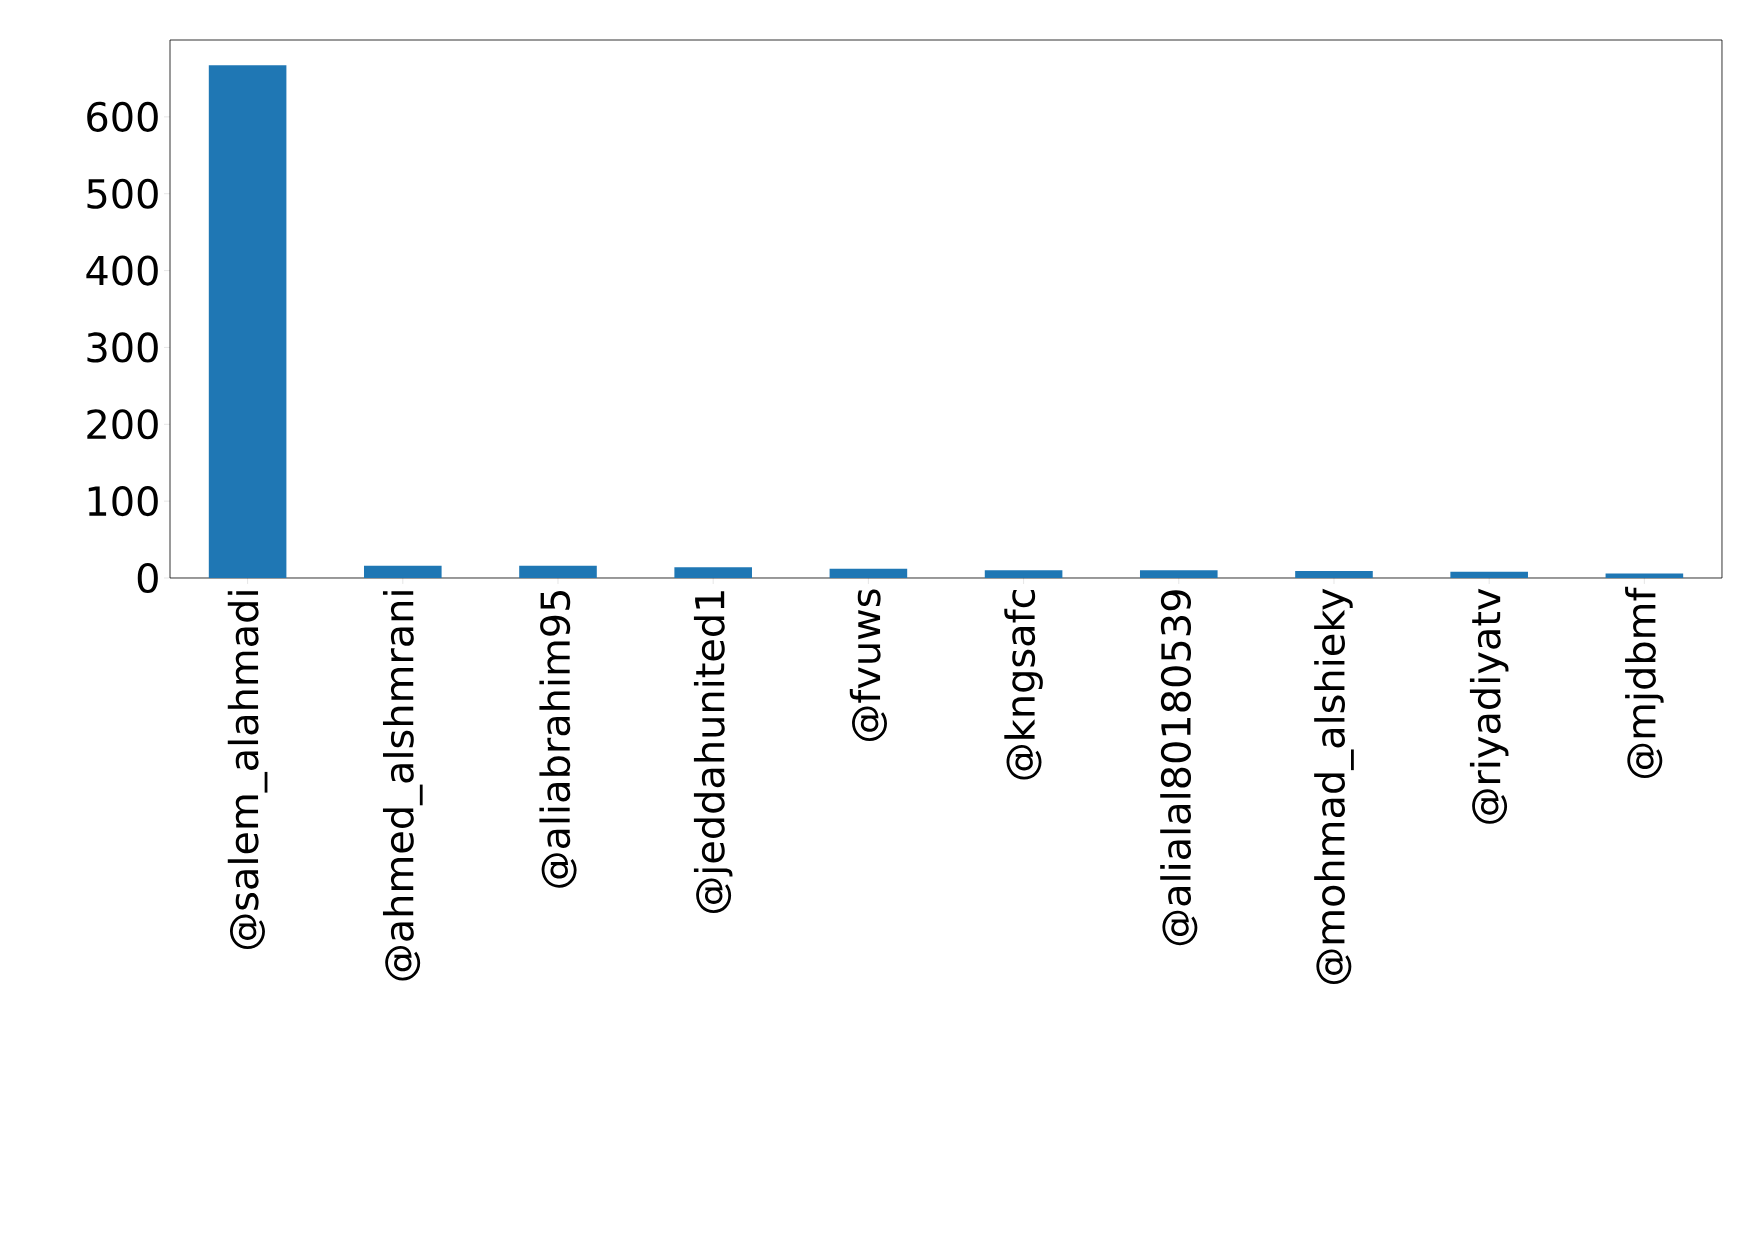 This screenshot has width=1759, height=1253. Describe the element at coordinates (122, 116) in the screenshot. I see `y-tick-label: 600` at that location.